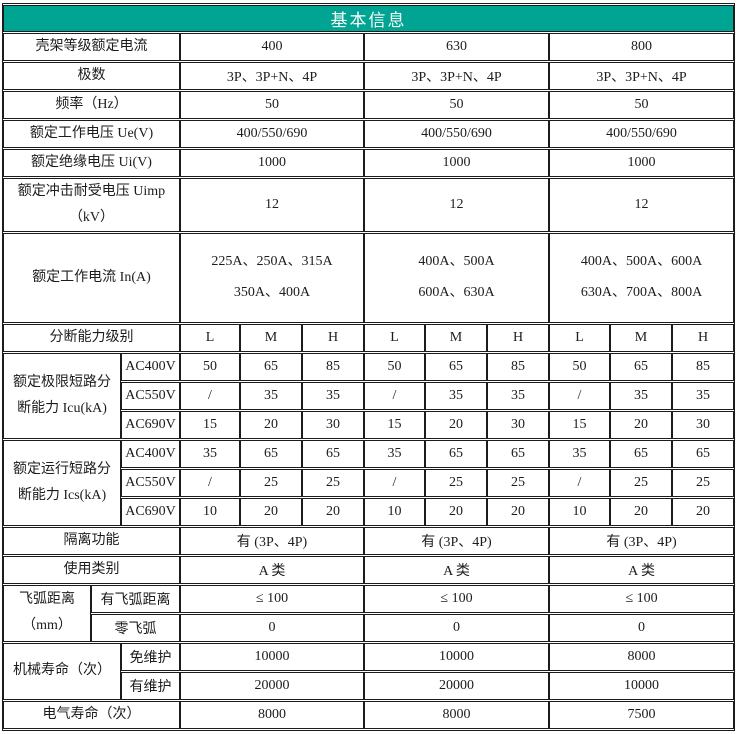  I want to click on table-row-breaking-level: 分断能力级别 L M H L M H L M H, so click(369, 337).